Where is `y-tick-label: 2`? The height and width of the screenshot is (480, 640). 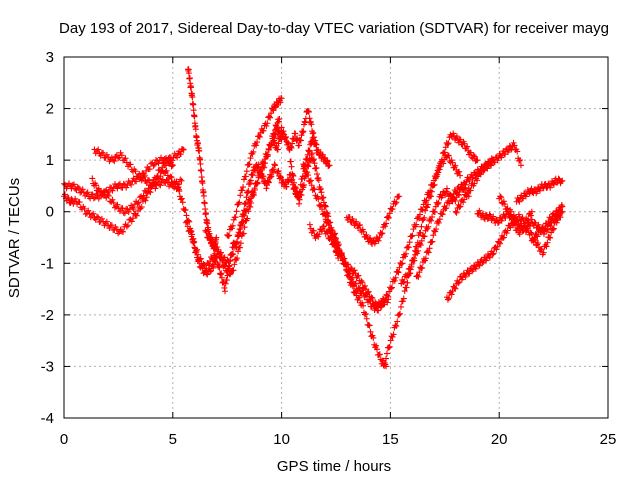
y-tick-label: 2 is located at coordinates (50, 109).